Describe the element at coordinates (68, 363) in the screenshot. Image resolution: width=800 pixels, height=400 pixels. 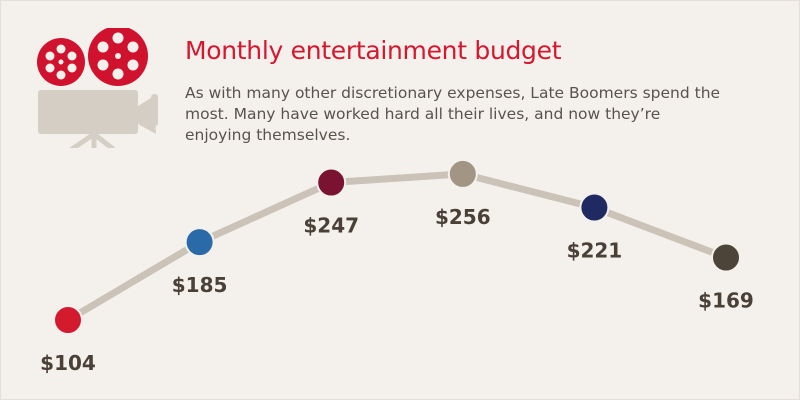
I see `data-label: $104` at that location.